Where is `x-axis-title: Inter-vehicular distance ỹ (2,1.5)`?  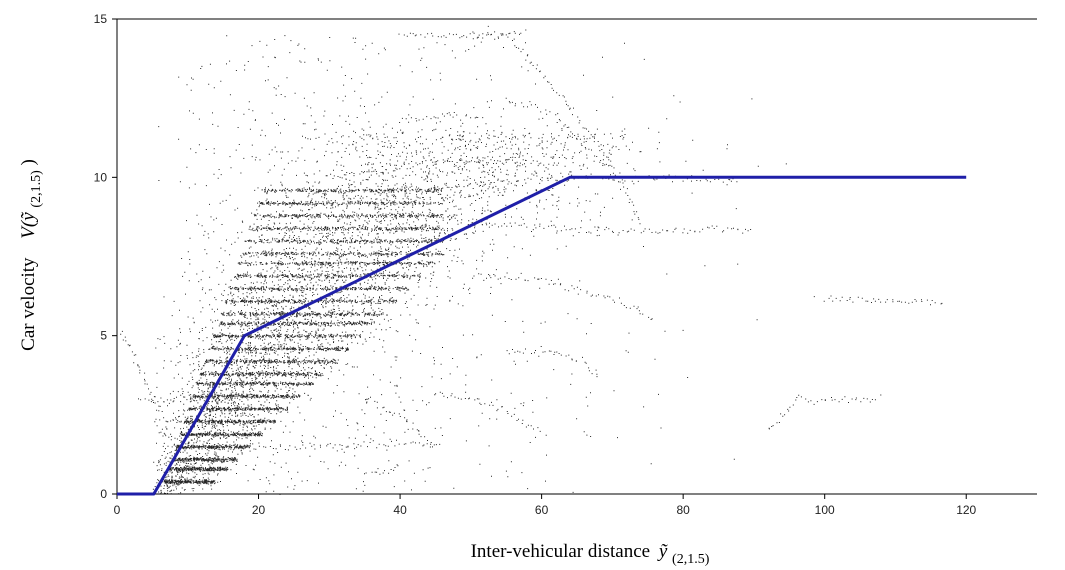 x-axis-title: Inter-vehicular distance ỹ (2,1.5) is located at coordinates (590, 554).